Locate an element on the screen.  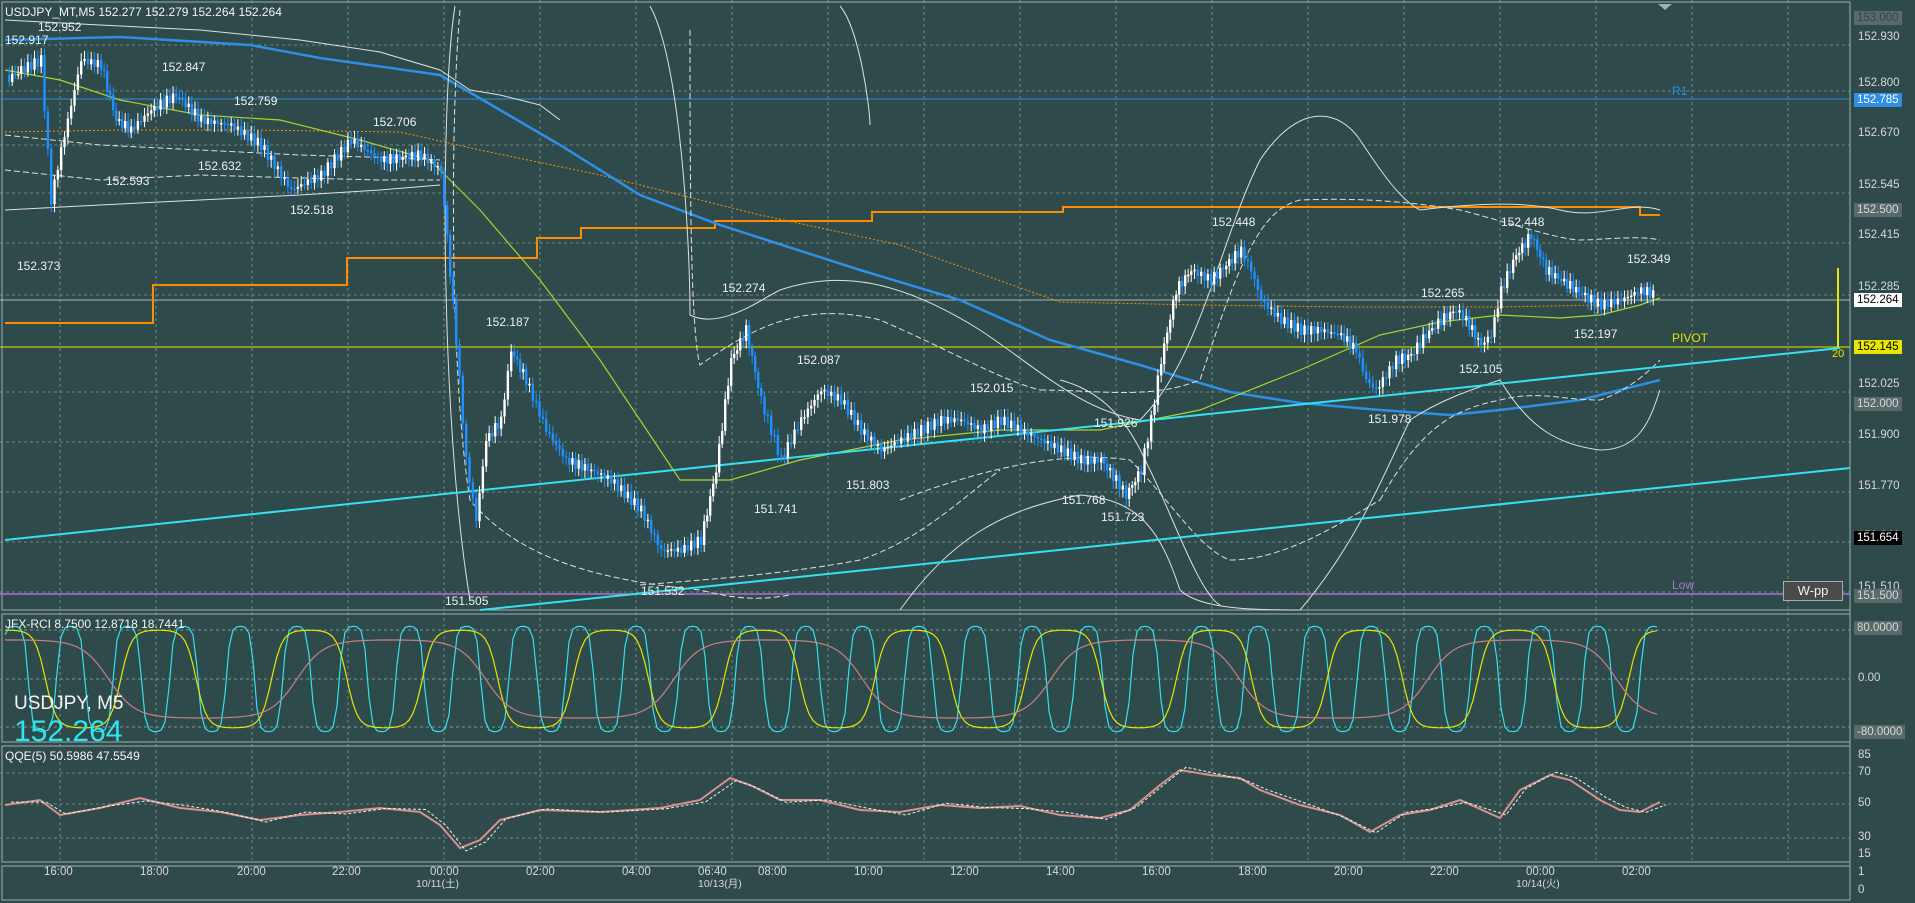
time-axis-tick: 02:00 is located at coordinates (540, 872).